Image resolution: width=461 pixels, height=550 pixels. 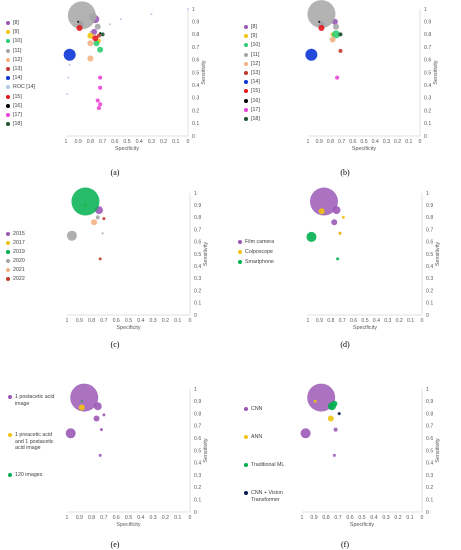 What do you see at coordinates (28, 51) in the screenshot?
I see `legend-item: [11]` at bounding box center [28, 51].